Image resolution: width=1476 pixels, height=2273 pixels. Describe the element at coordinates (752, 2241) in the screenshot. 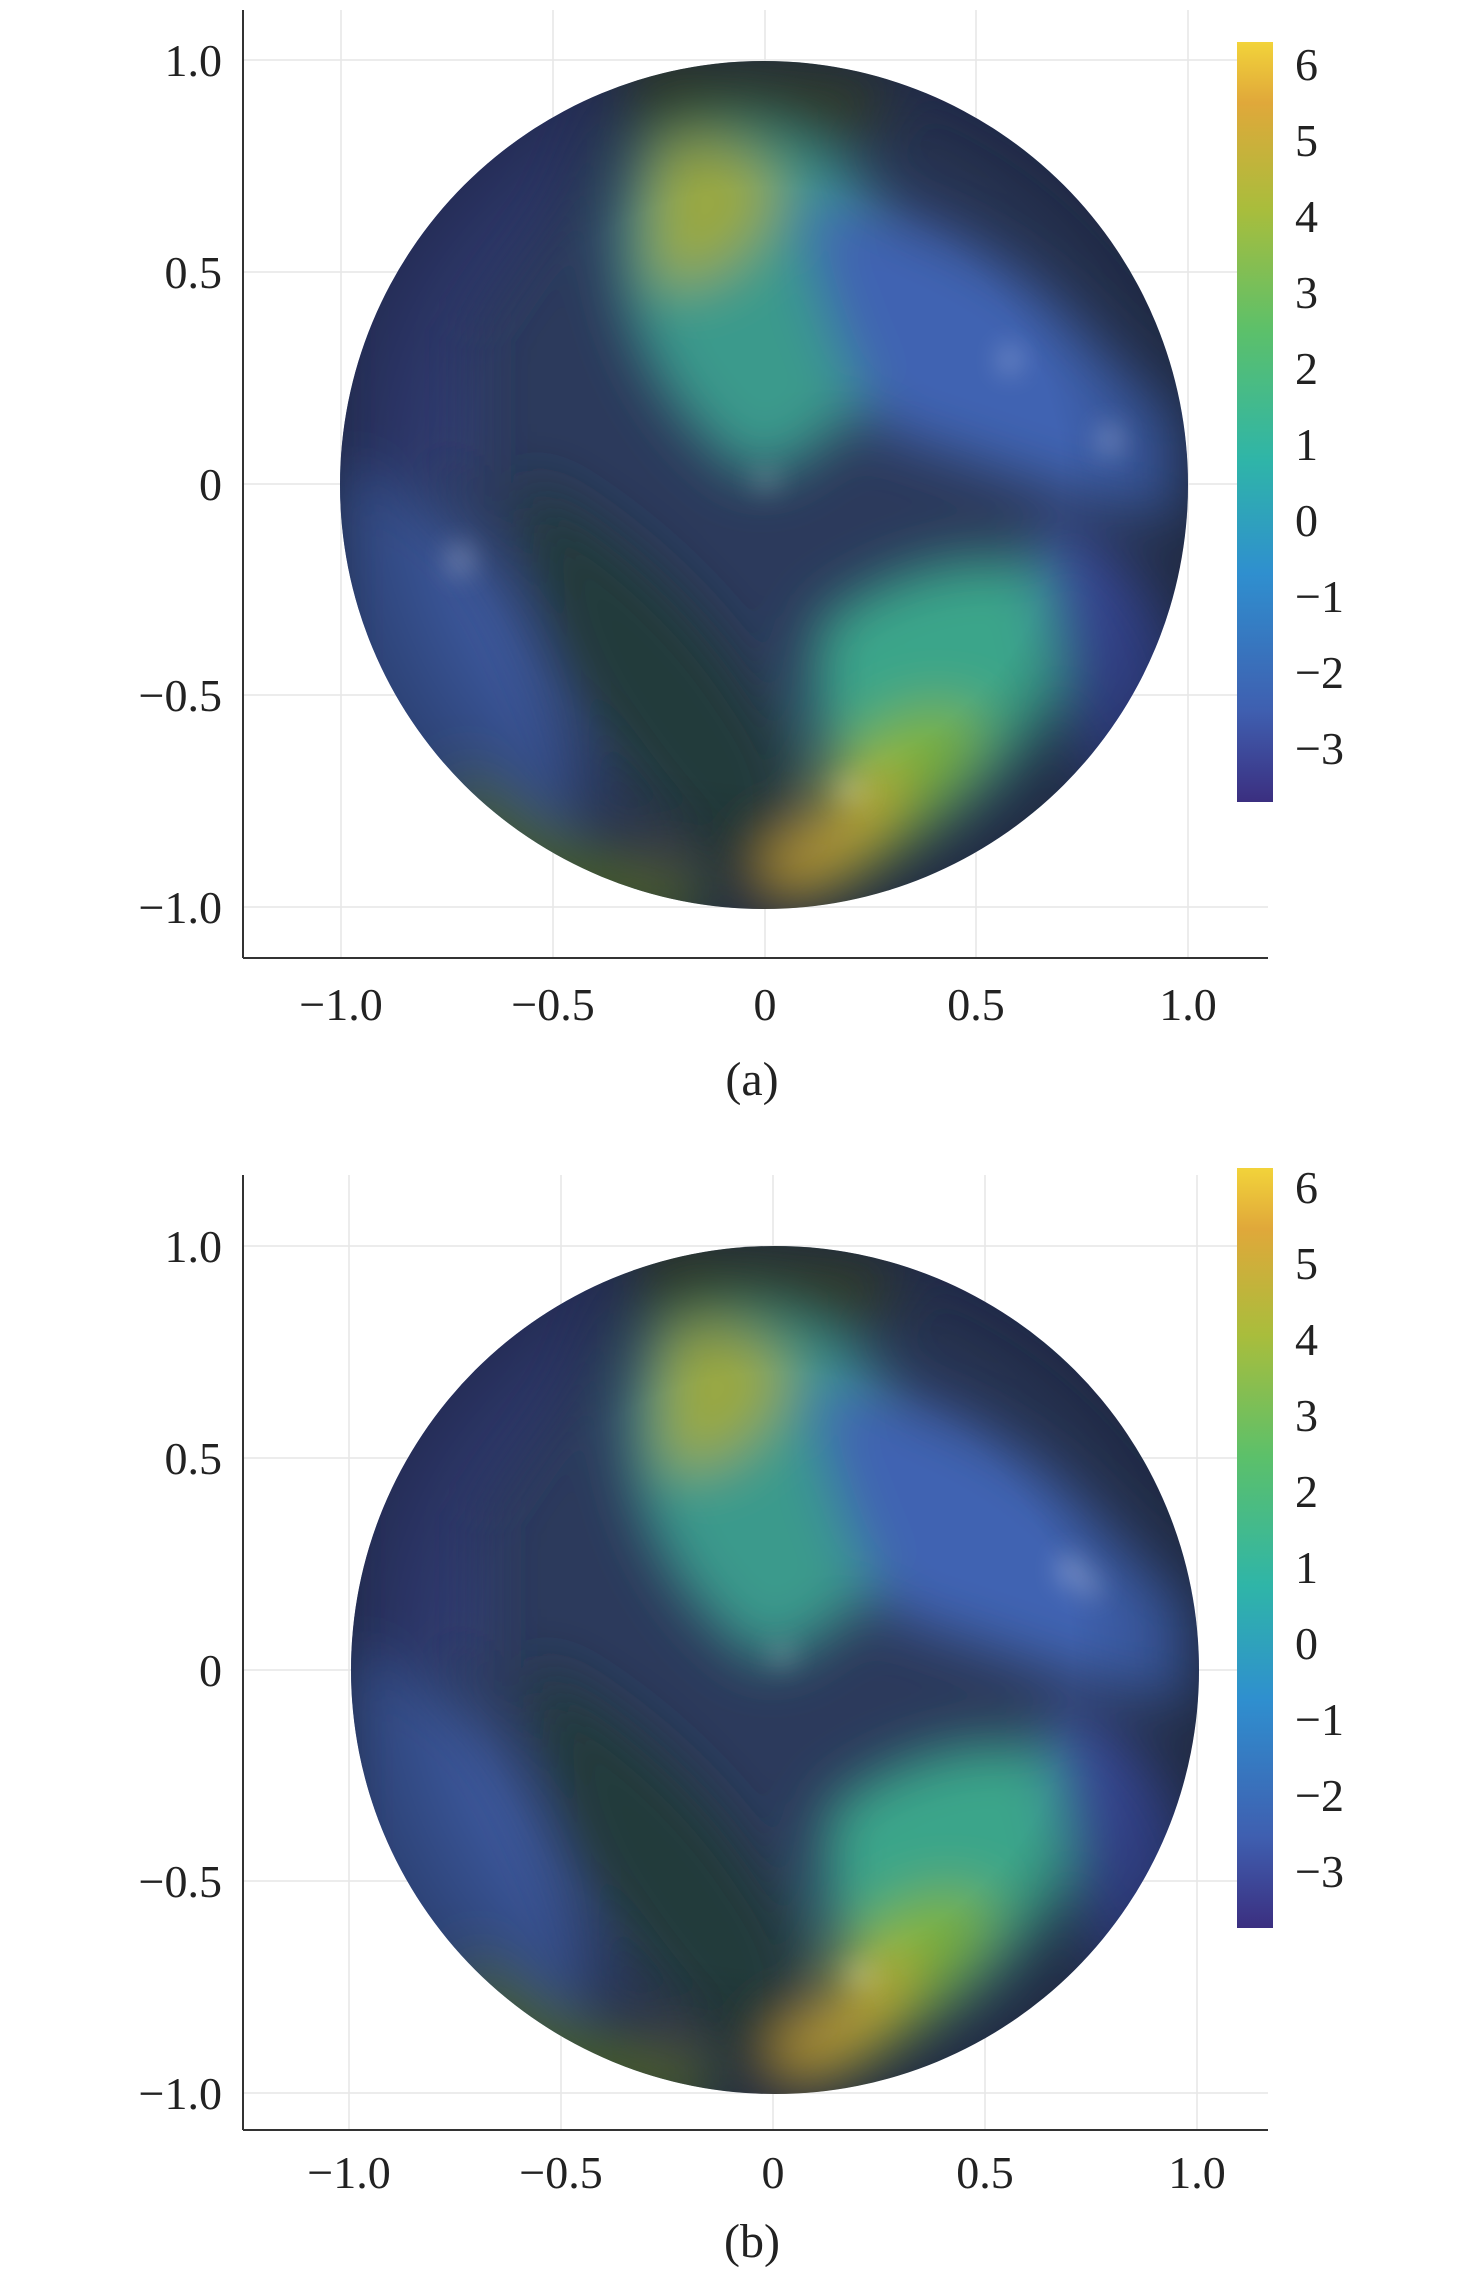

I see `panel-caption-b: (b)` at that location.